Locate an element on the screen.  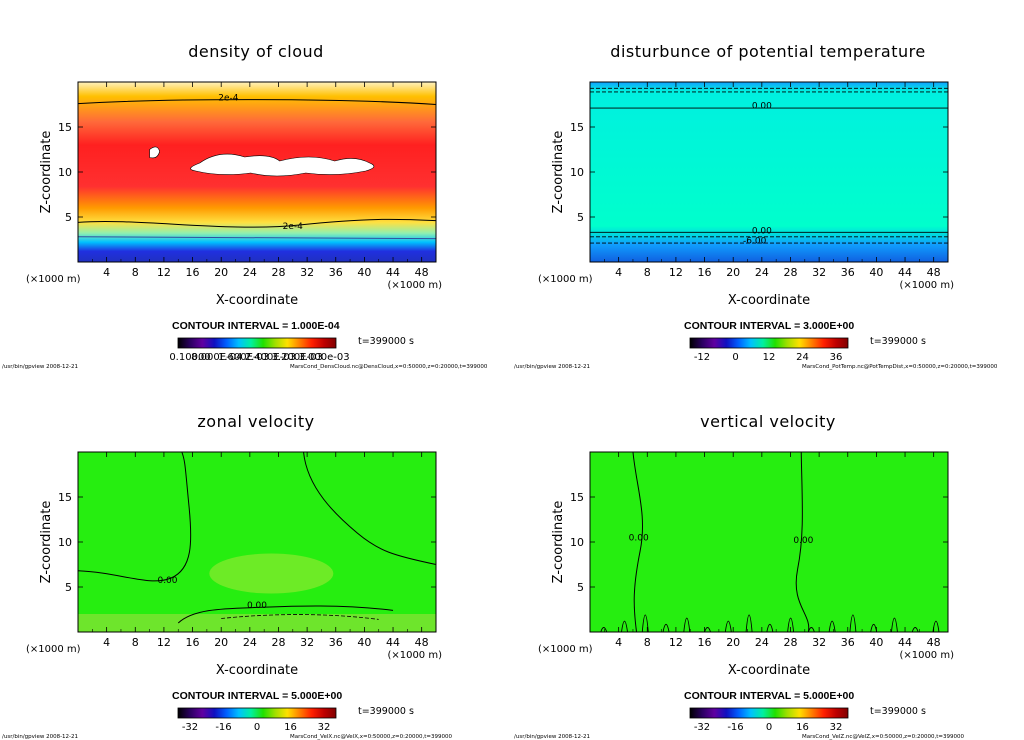
colorbar-label: 12 is located at coordinates (769, 357).